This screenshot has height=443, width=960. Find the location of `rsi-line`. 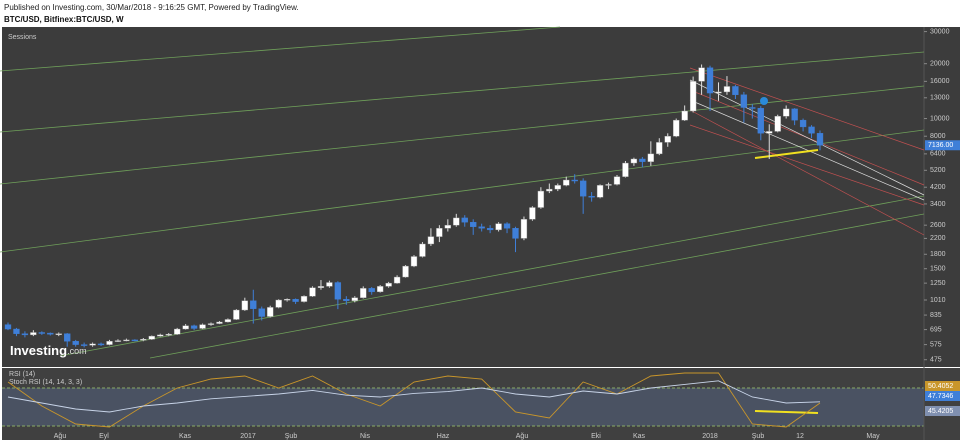

rsi-line is located at coordinates (414, 396).